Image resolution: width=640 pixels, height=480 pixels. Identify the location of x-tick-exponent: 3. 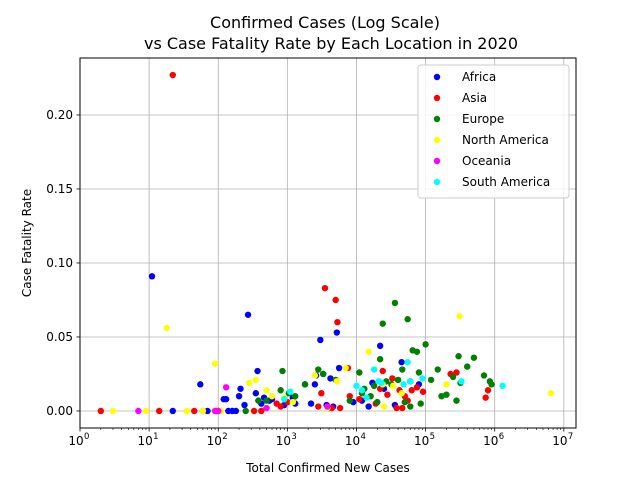
(293, 437).